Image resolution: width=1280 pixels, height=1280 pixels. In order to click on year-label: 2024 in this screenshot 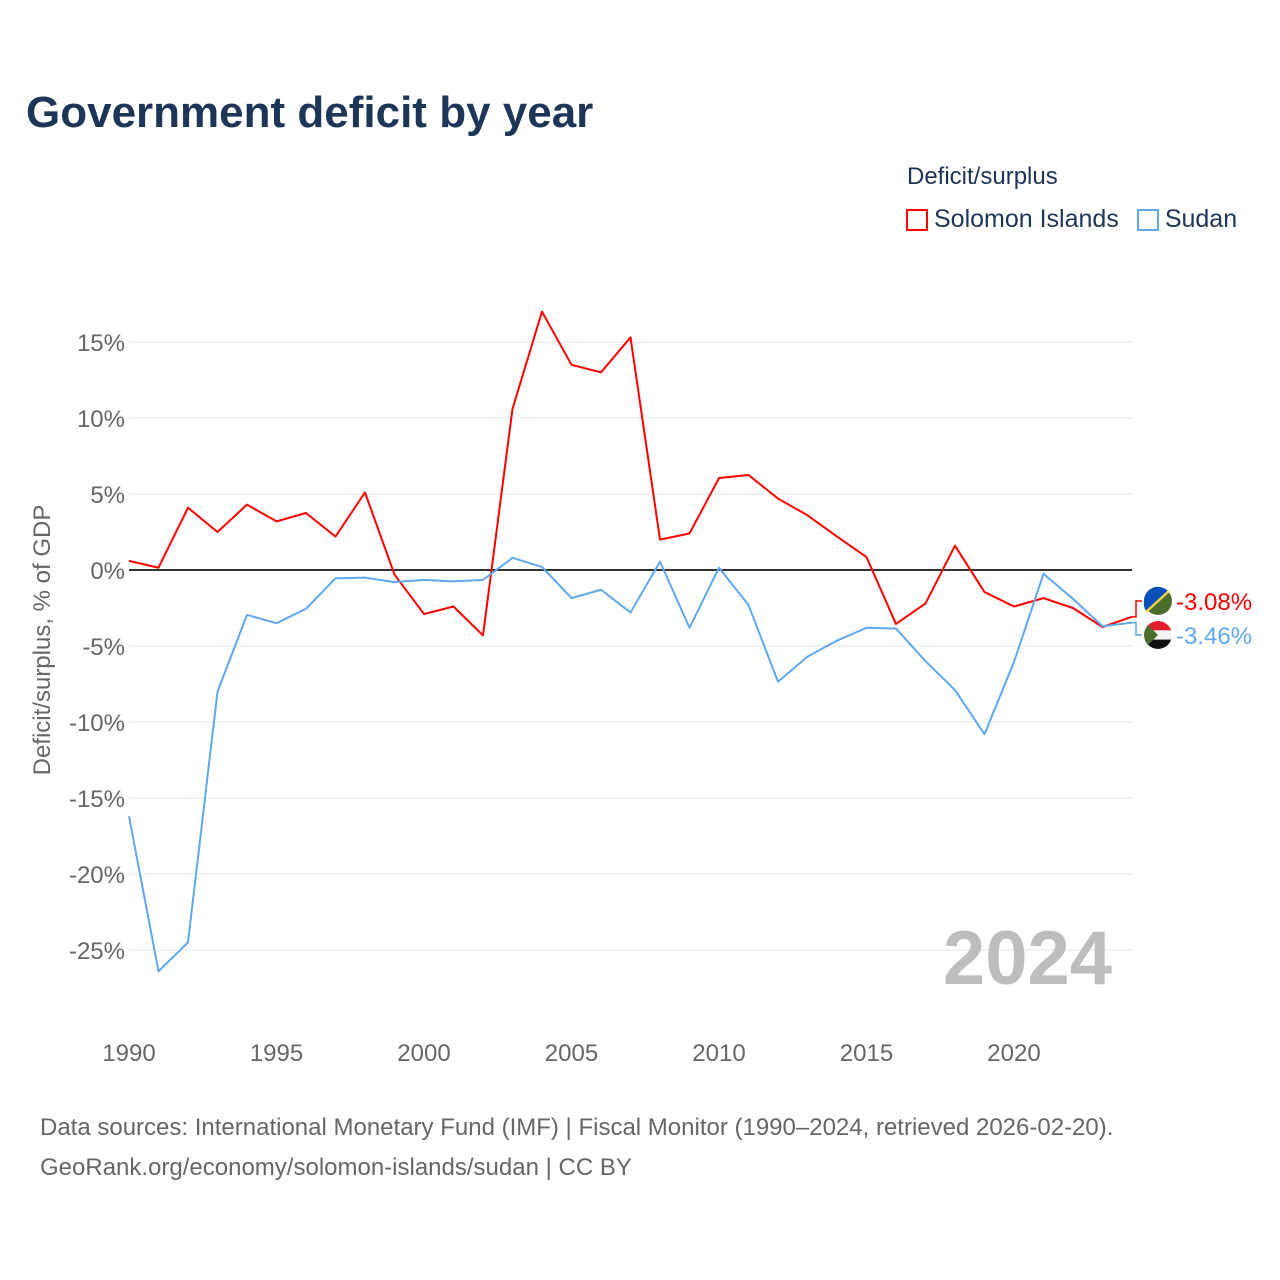, I will do `click(1027, 958)`.